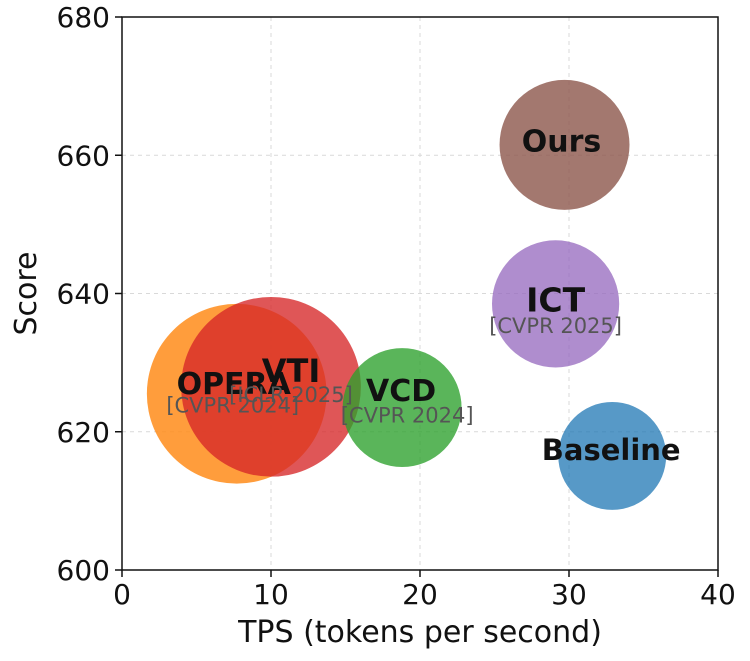  I want to click on bubble-ours, so click(564, 144).